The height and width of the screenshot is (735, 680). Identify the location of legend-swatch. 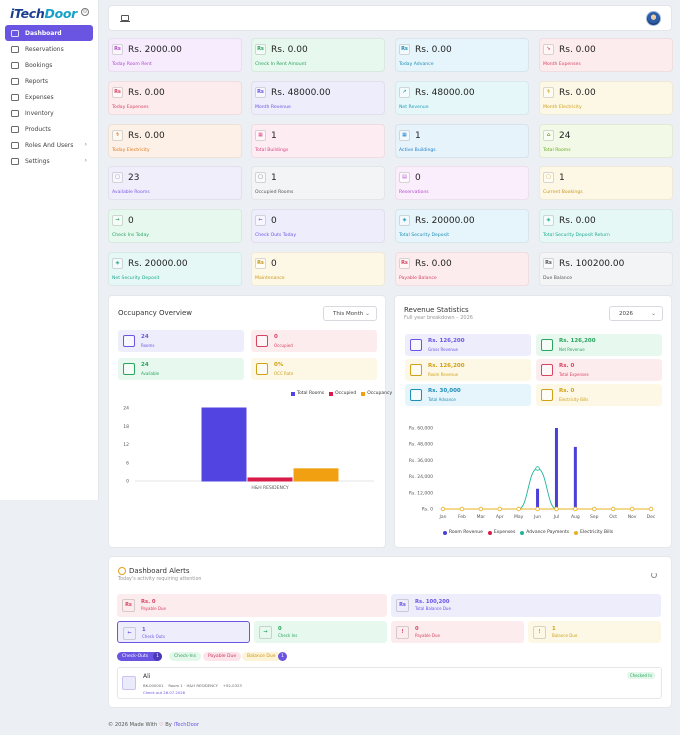
(363, 393).